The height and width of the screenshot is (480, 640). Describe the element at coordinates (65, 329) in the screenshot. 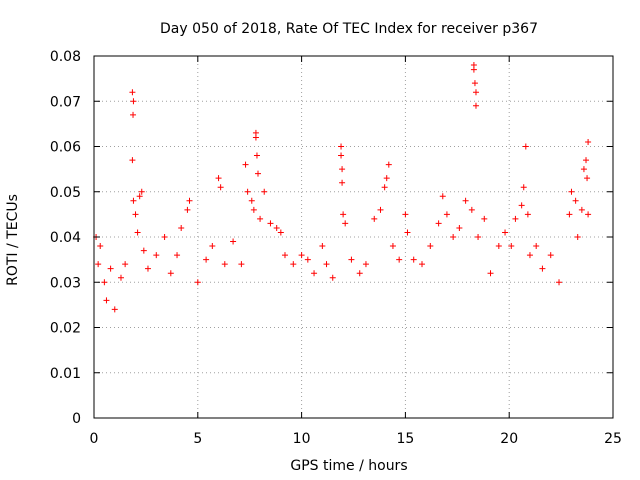

I see `y-tick-label: 0.02` at that location.